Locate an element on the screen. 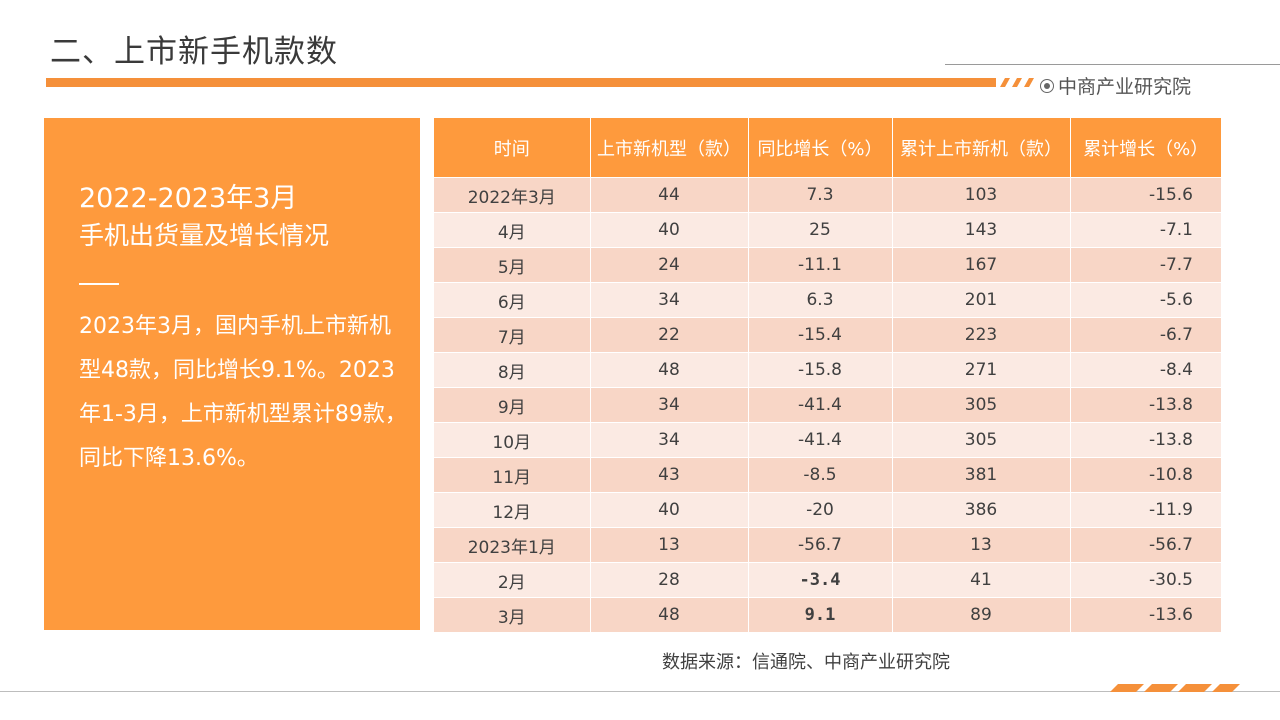 Image resolution: width=1280 pixels, height=720 pixels. table-cell: -30.5 is located at coordinates (1145, 580).